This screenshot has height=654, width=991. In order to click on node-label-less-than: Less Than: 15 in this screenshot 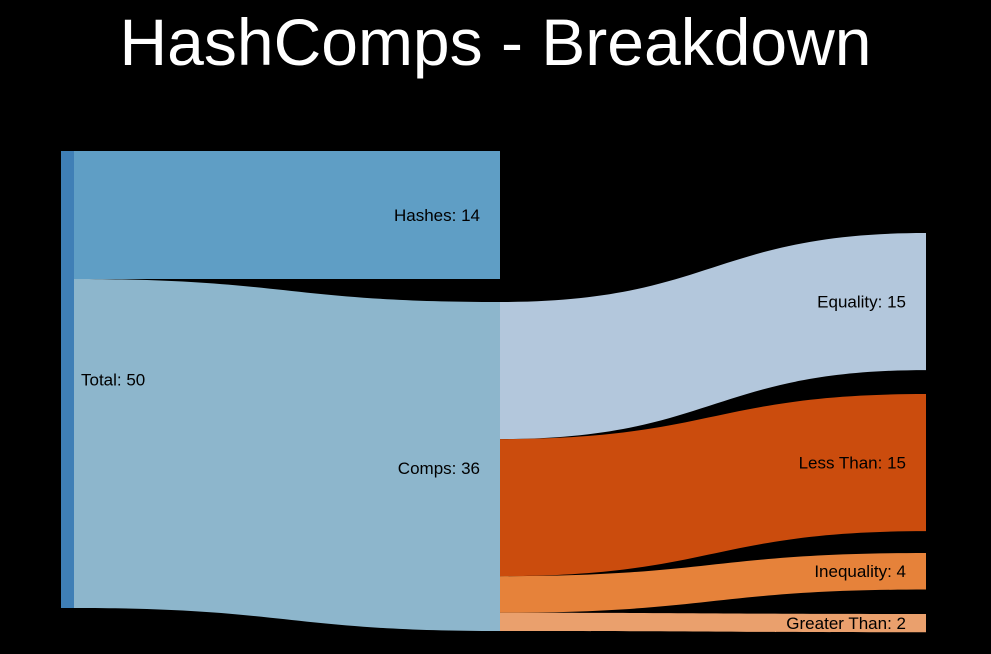, I will do `click(852, 463)`.